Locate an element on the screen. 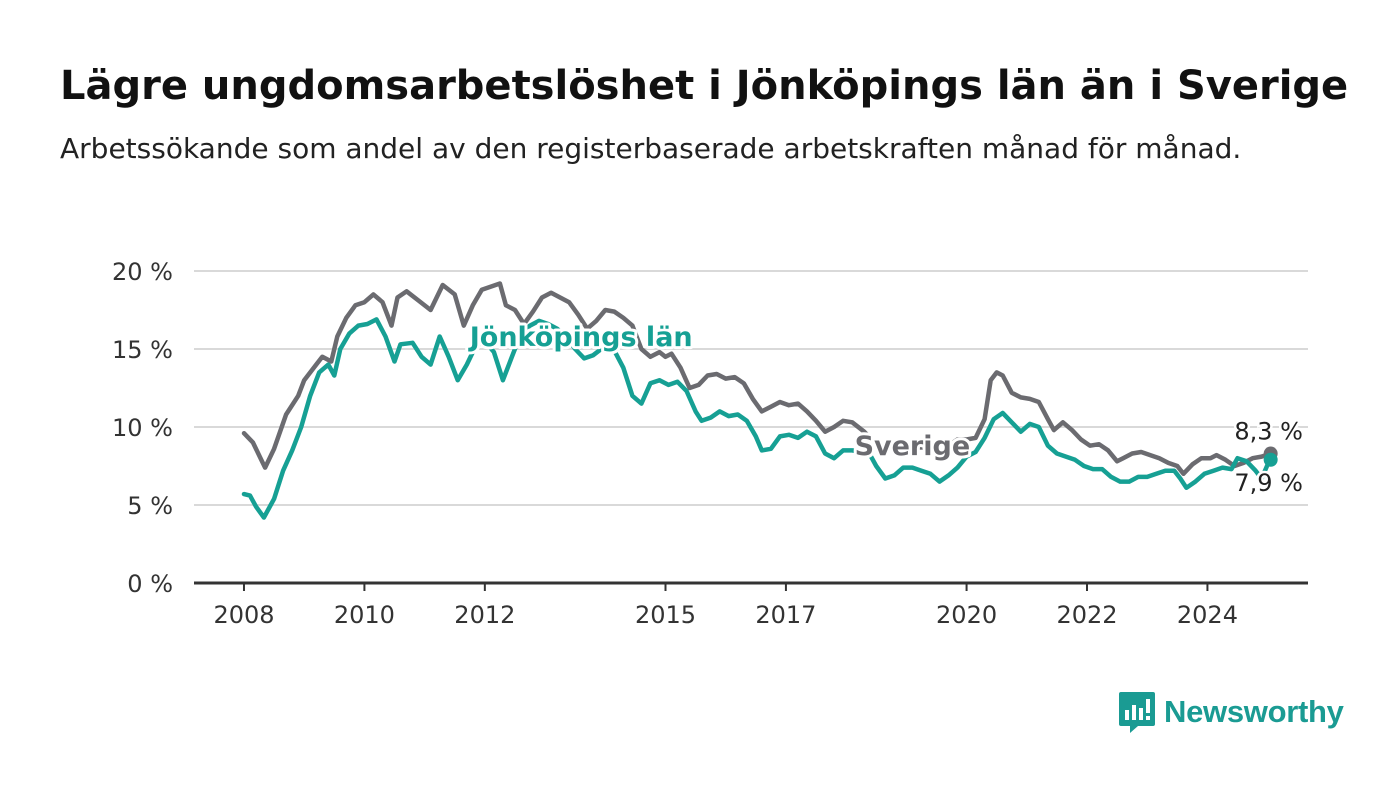 This screenshot has height=794, width=1400. brand-name: Newsworthy is located at coordinates (1254, 711).